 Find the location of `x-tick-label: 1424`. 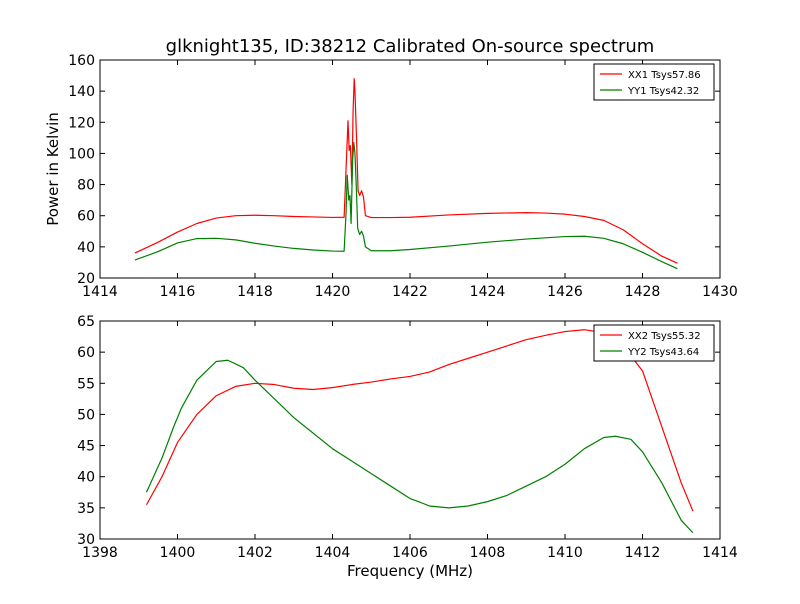

x-tick-label: 1424 is located at coordinates (488, 292).